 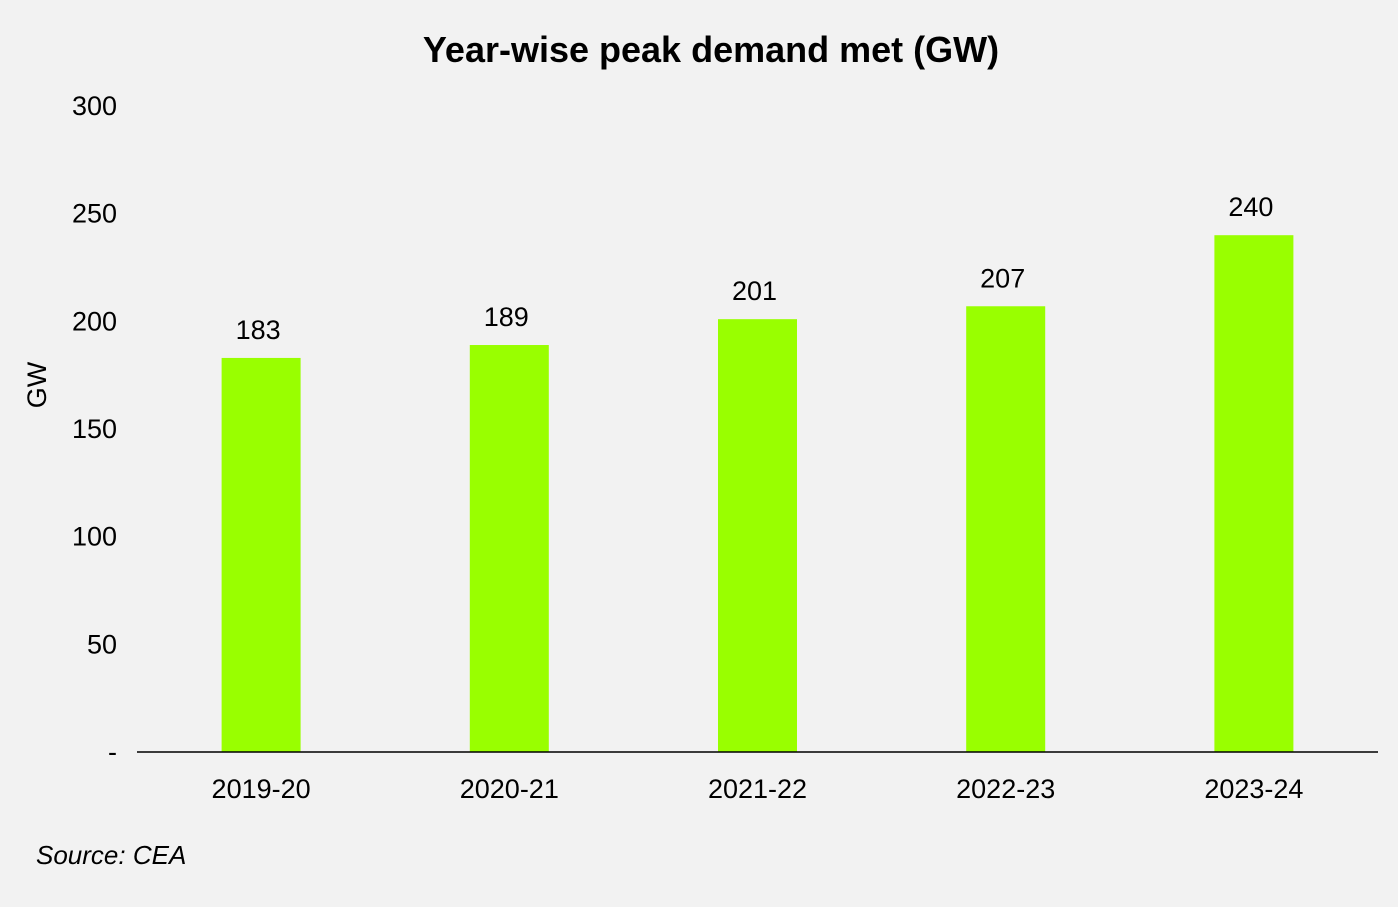 What do you see at coordinates (94, 321) in the screenshot?
I see `y-tick-label: 200` at bounding box center [94, 321].